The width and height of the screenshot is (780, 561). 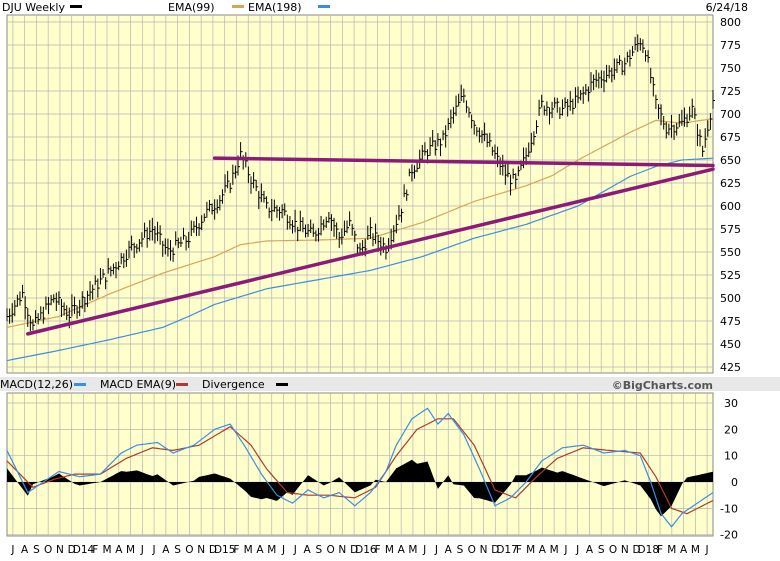 What do you see at coordinates (238, 6) in the screenshot?
I see `legend-ema99-swatch` at bounding box center [238, 6].